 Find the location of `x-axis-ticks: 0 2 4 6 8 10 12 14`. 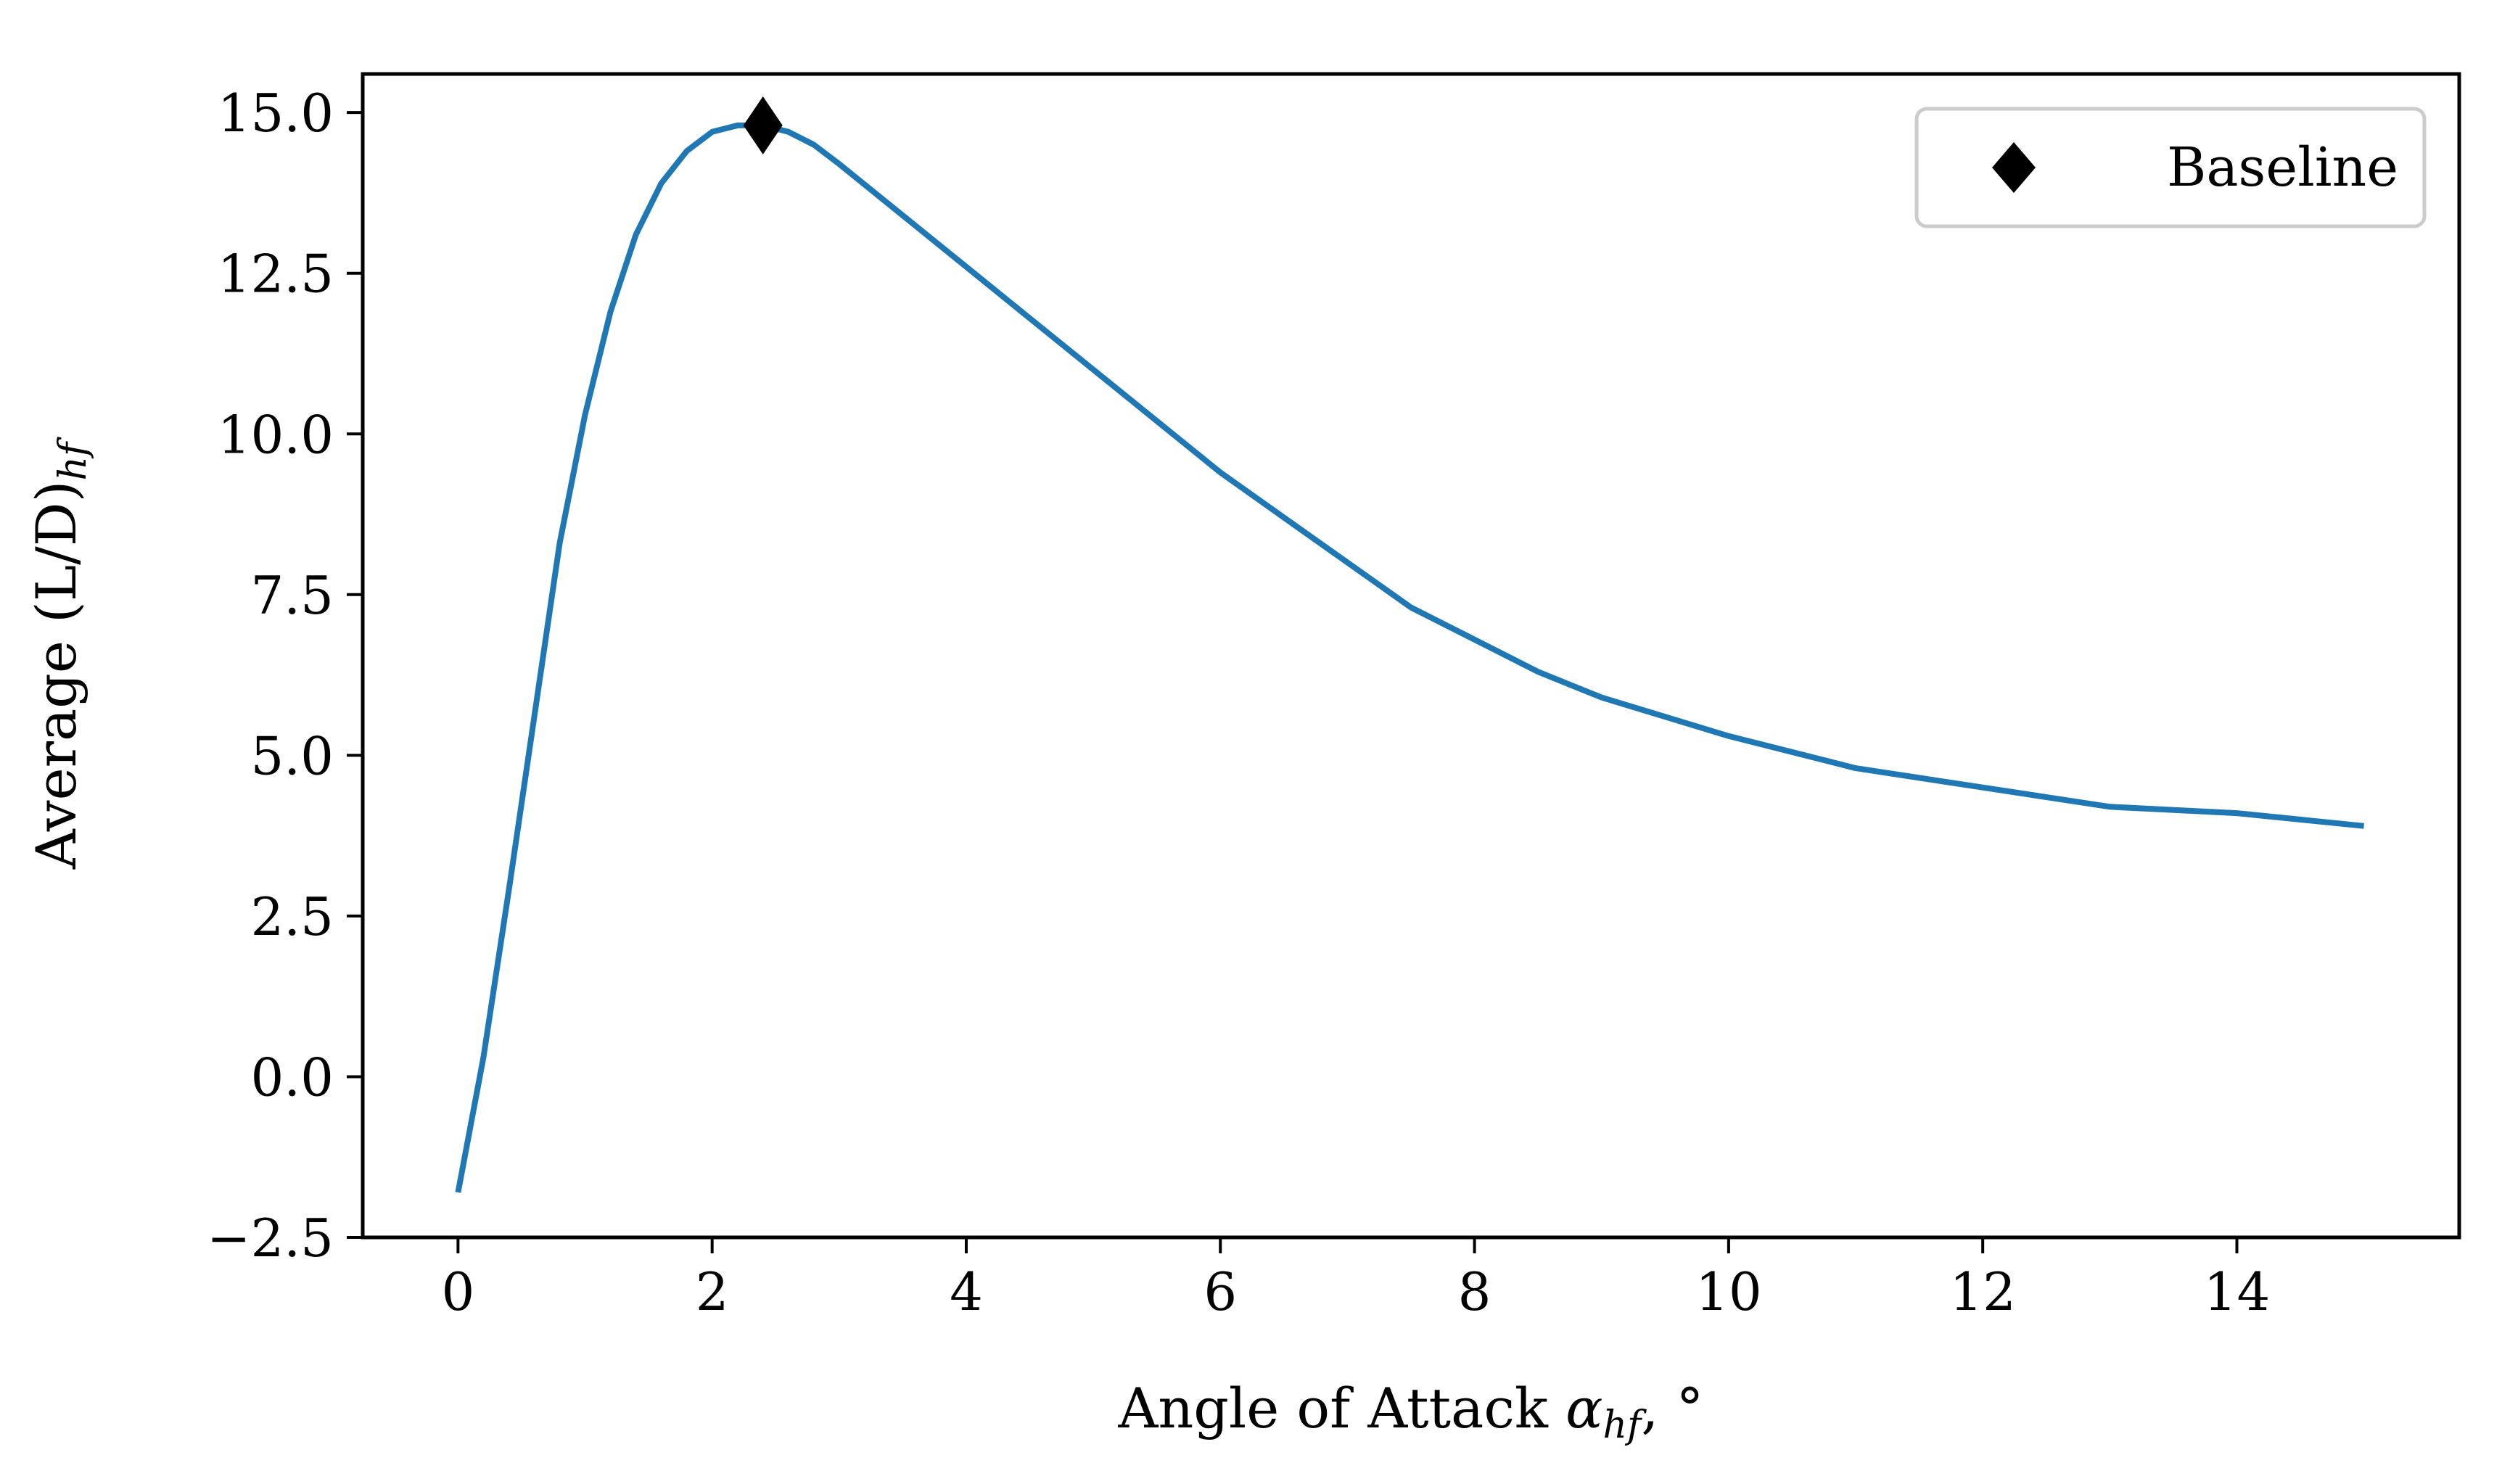

x-axis-ticks: 0 2 4 6 8 10 12 14 is located at coordinates (1356, 1279).